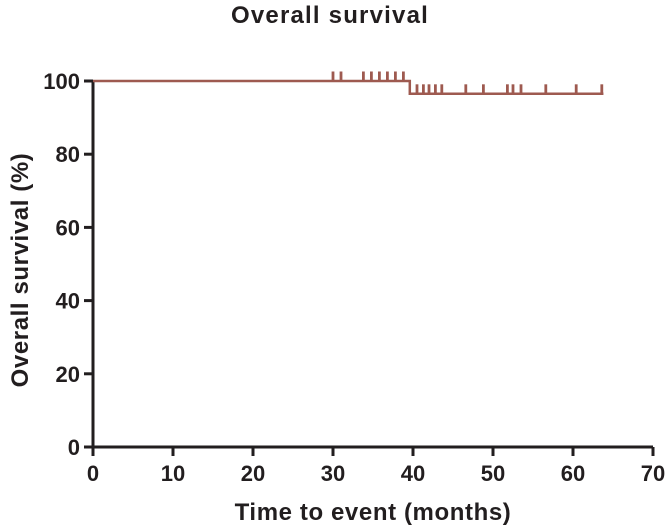 The image size is (665, 532). What do you see at coordinates (173, 473) in the screenshot?
I see `x-tick-label: 10` at bounding box center [173, 473].